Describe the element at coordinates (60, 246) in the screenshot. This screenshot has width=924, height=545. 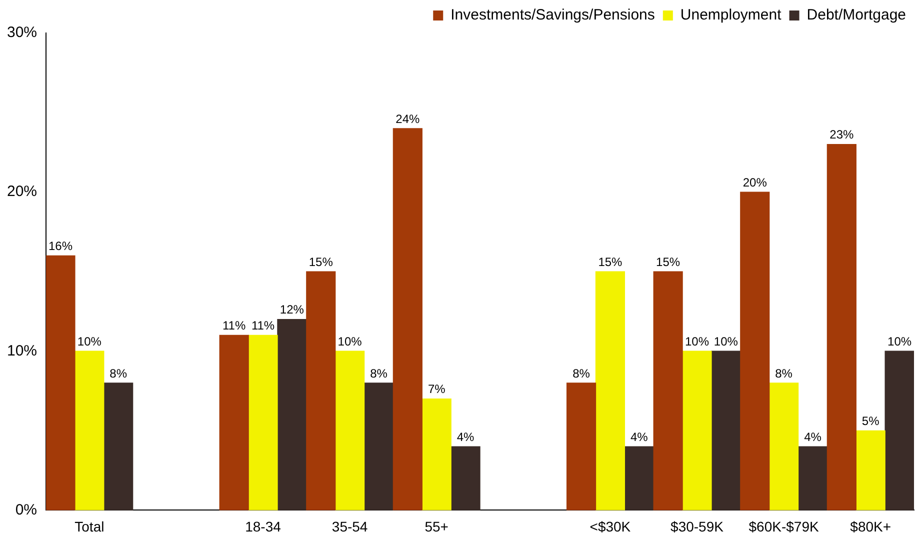
I see `data-label: 16%` at that location.